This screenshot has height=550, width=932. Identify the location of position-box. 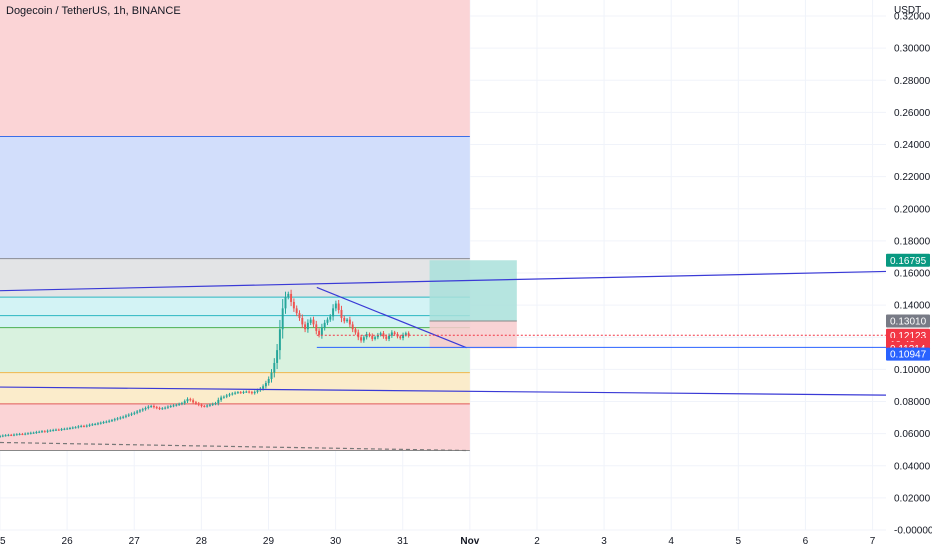
(473, 304).